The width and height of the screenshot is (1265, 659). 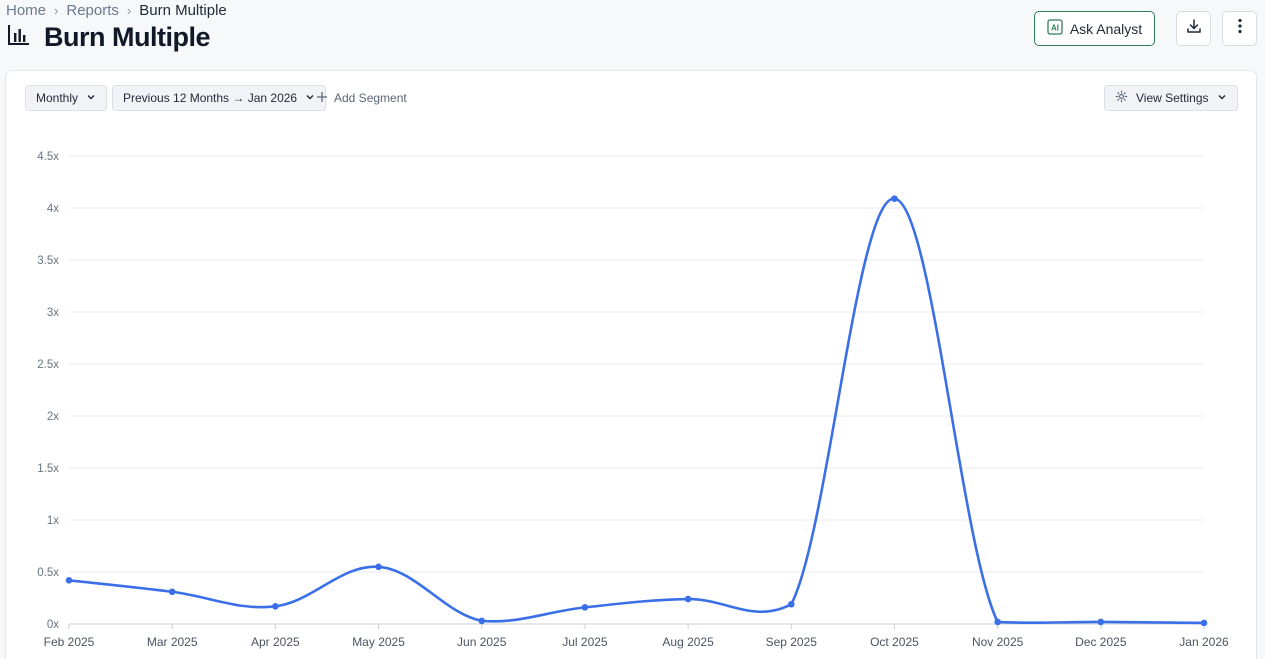 What do you see at coordinates (275, 642) in the screenshot?
I see `x-tick-label: Apr 2025` at bounding box center [275, 642].